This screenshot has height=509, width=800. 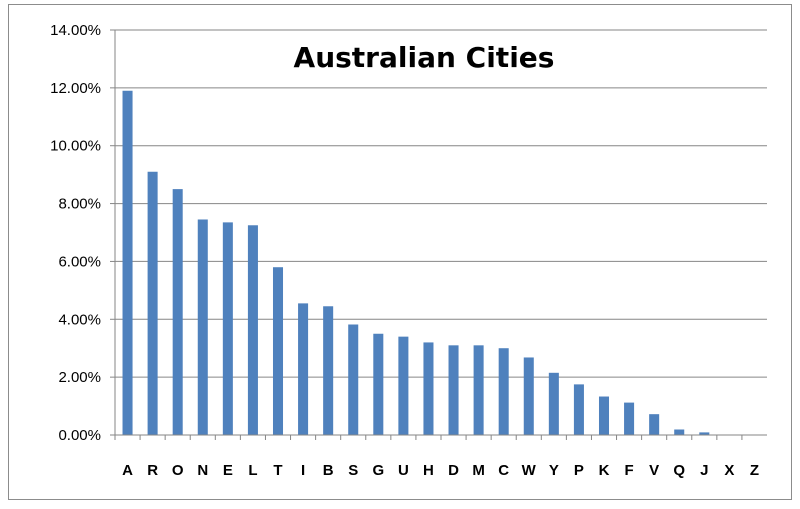 What do you see at coordinates (478, 390) in the screenshot?
I see `bar-M` at bounding box center [478, 390].